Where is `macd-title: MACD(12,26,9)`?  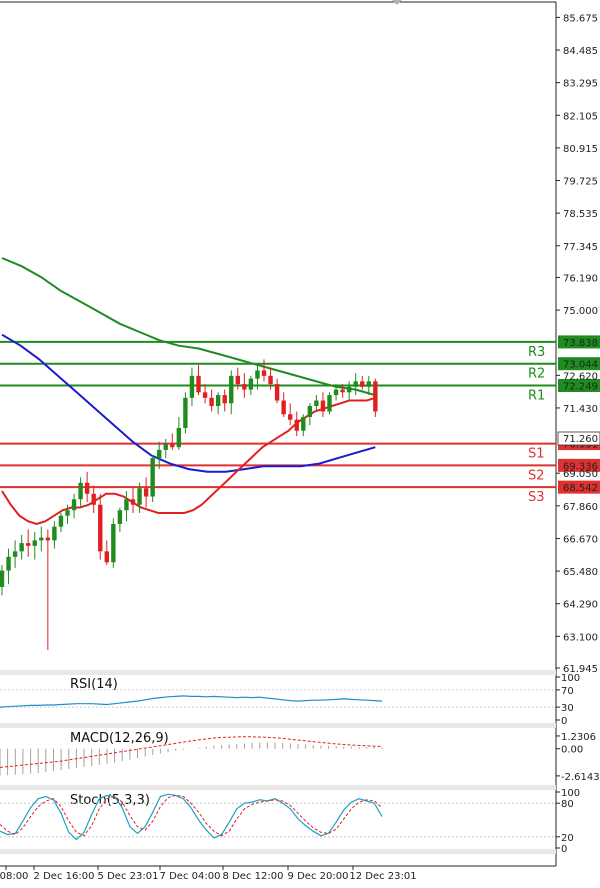 macd-title: MACD(12,26,9) is located at coordinates (119, 738).